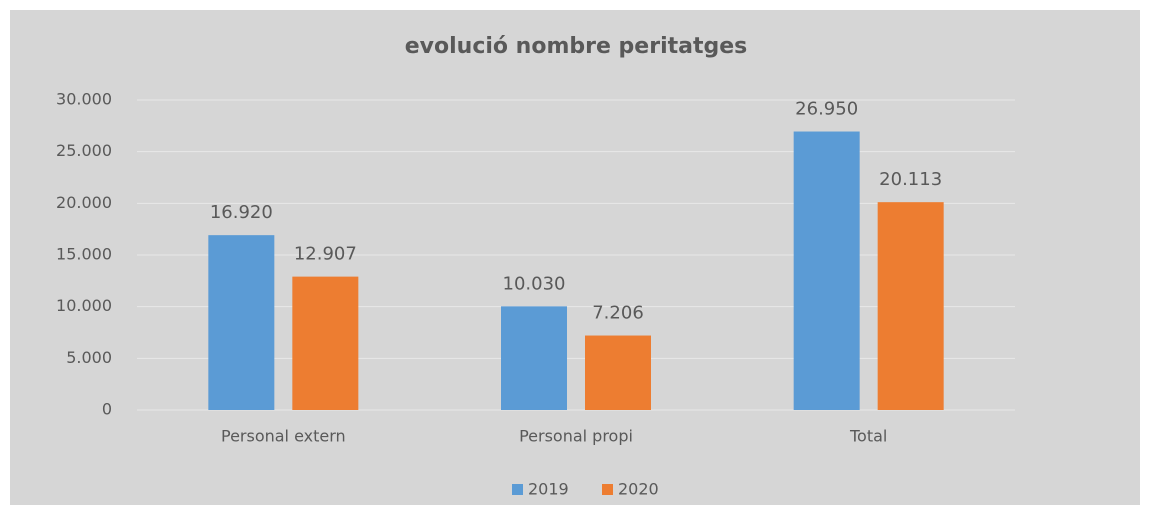 The width and height of the screenshot is (1150, 511). I want to click on y-tick-label: 10.000, so click(84, 305).